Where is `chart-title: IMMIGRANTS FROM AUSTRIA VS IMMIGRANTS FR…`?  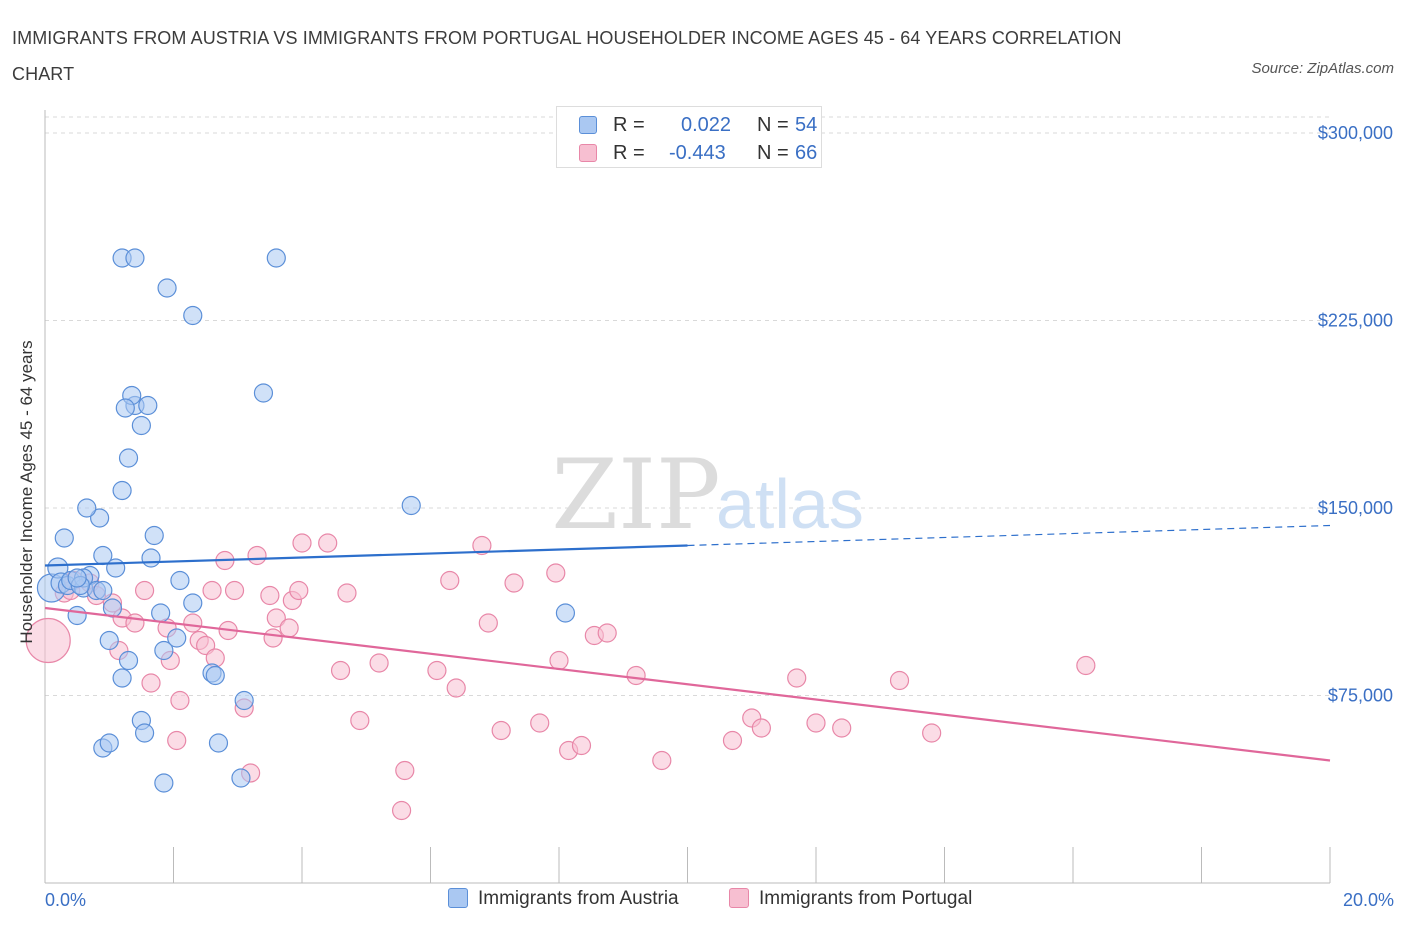 chart-title: IMMIGRANTS FROM AUSTRIA VS IMMIGRANTS FR… is located at coordinates (567, 56).